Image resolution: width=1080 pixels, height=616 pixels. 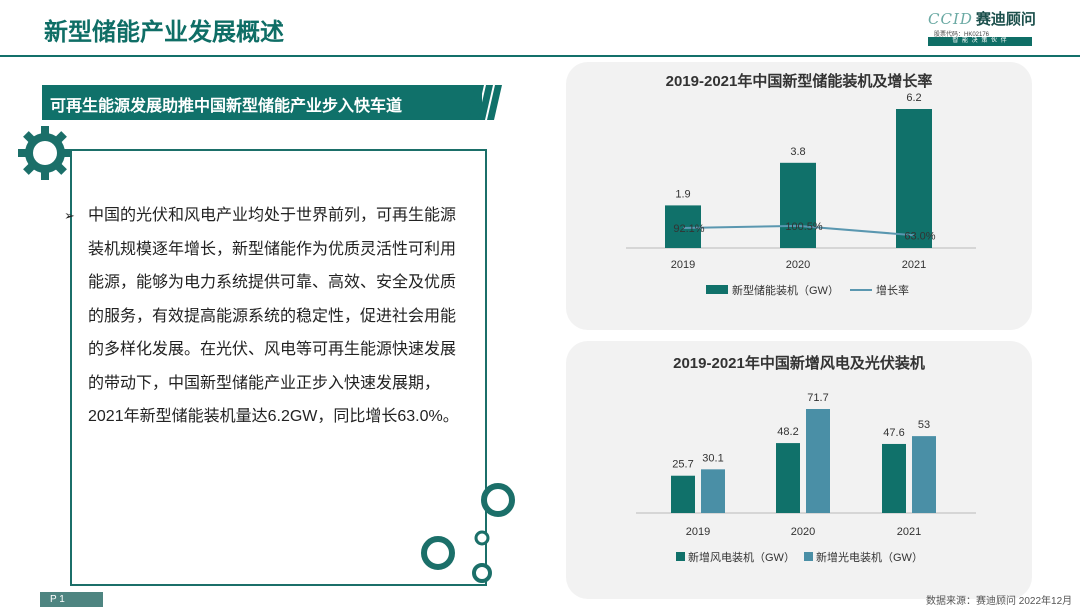 What do you see at coordinates (680, 556) in the screenshot?
I see `legend-swatch-wind` at bounding box center [680, 556].